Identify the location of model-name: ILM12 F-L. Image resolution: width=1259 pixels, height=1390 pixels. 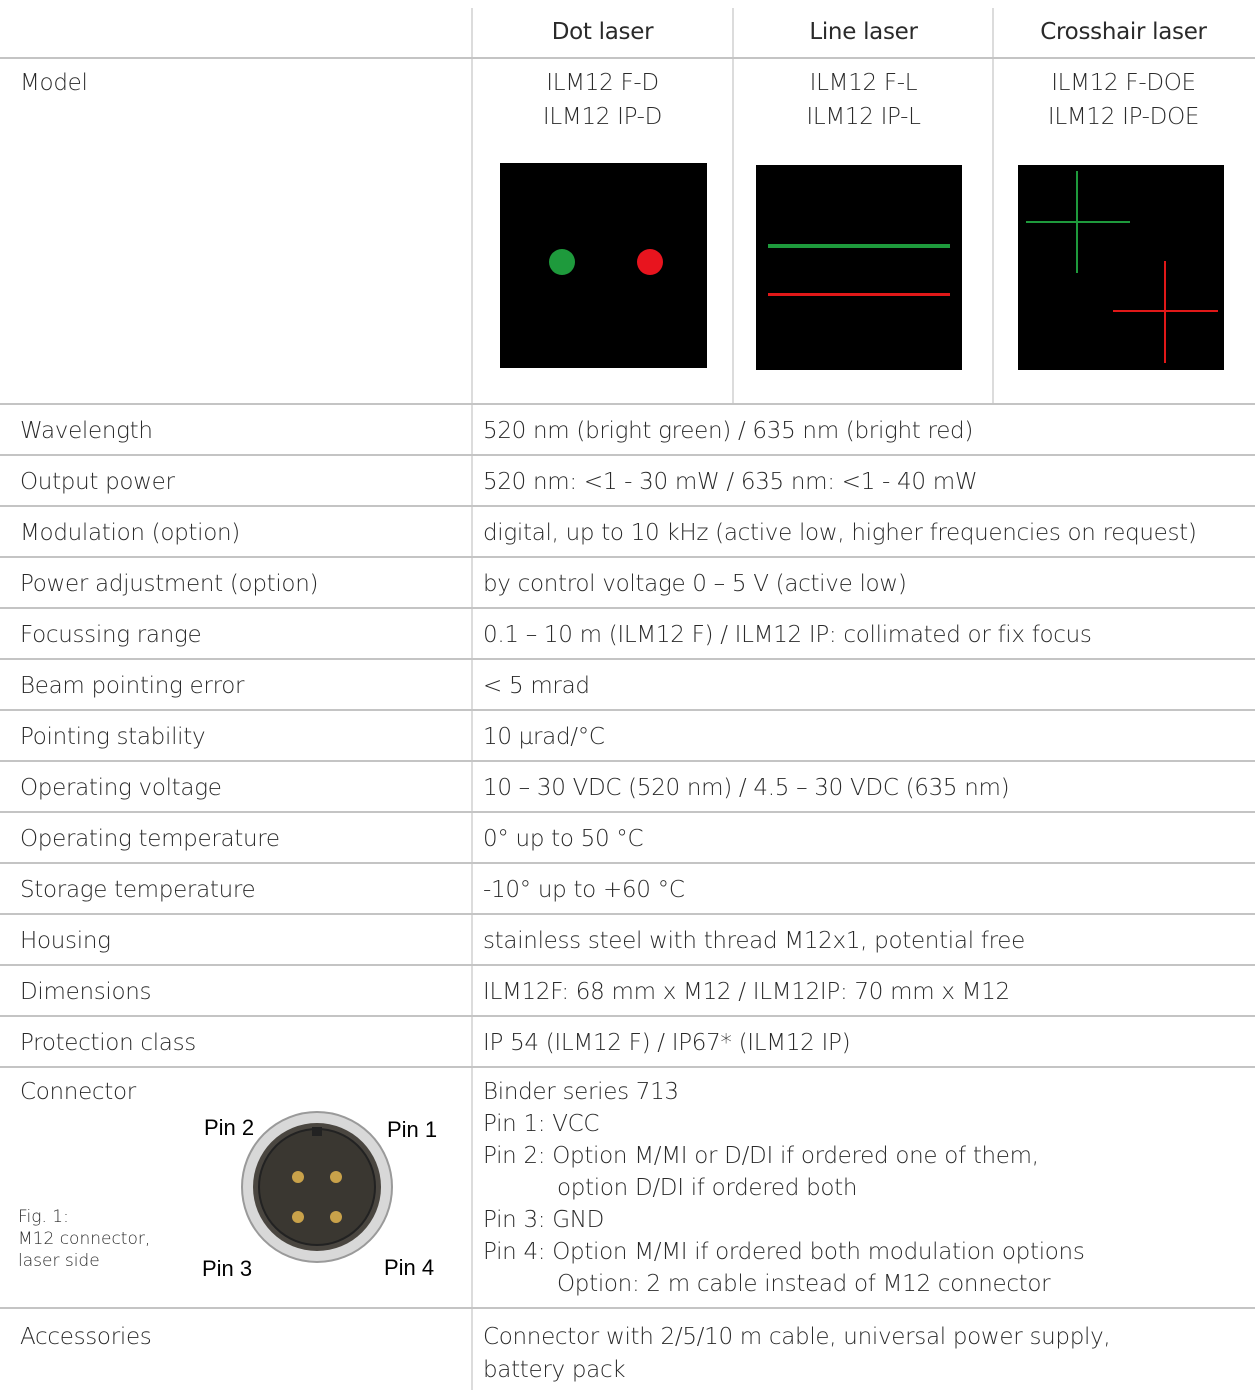
(863, 83).